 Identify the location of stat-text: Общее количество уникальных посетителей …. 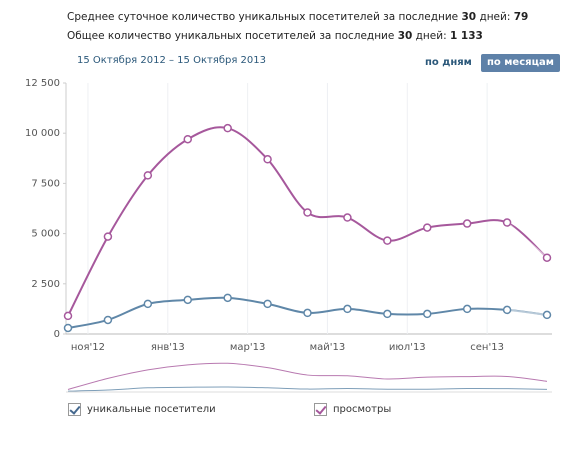
(231, 36).